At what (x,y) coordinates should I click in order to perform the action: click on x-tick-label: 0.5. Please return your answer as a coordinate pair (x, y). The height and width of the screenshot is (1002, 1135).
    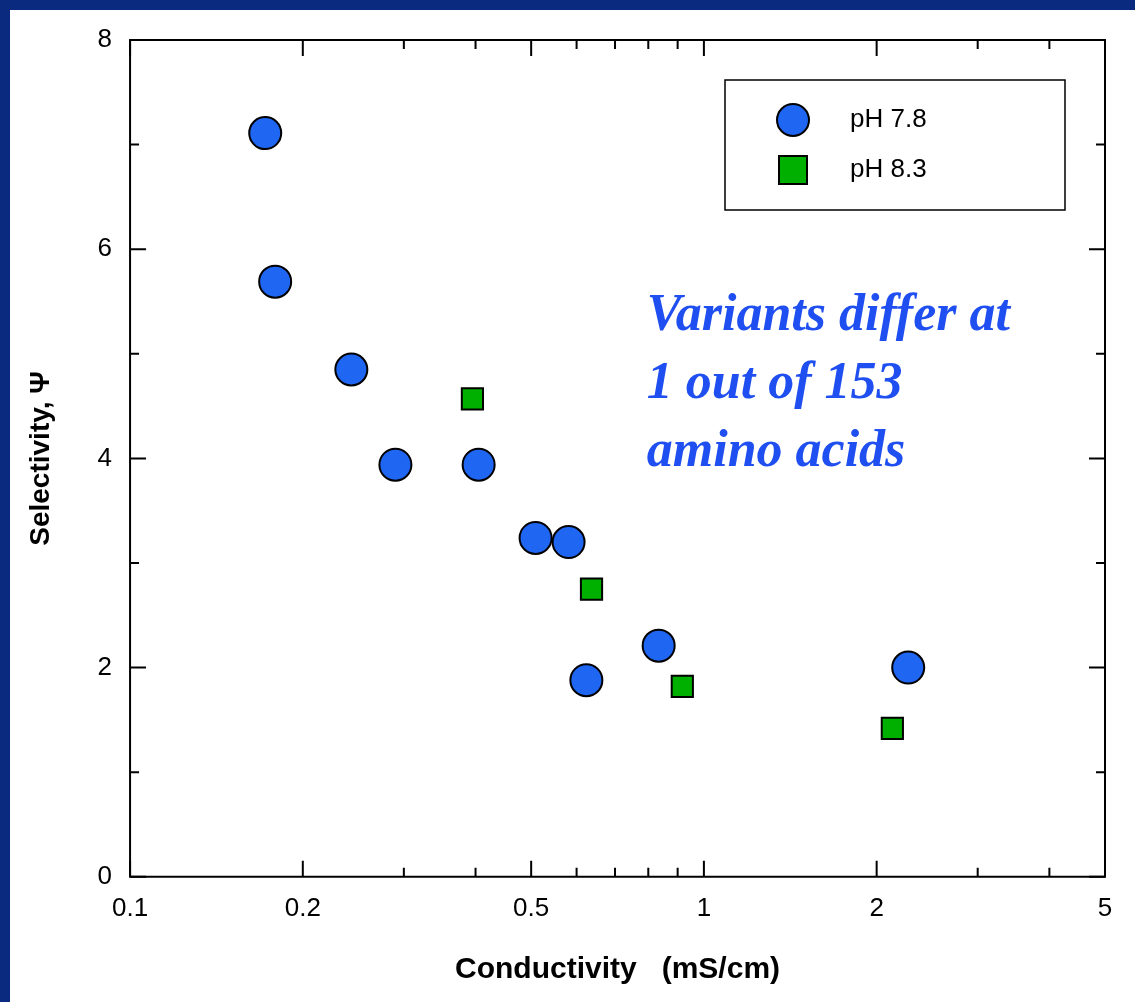
    Looking at the image, I should click on (531, 906).